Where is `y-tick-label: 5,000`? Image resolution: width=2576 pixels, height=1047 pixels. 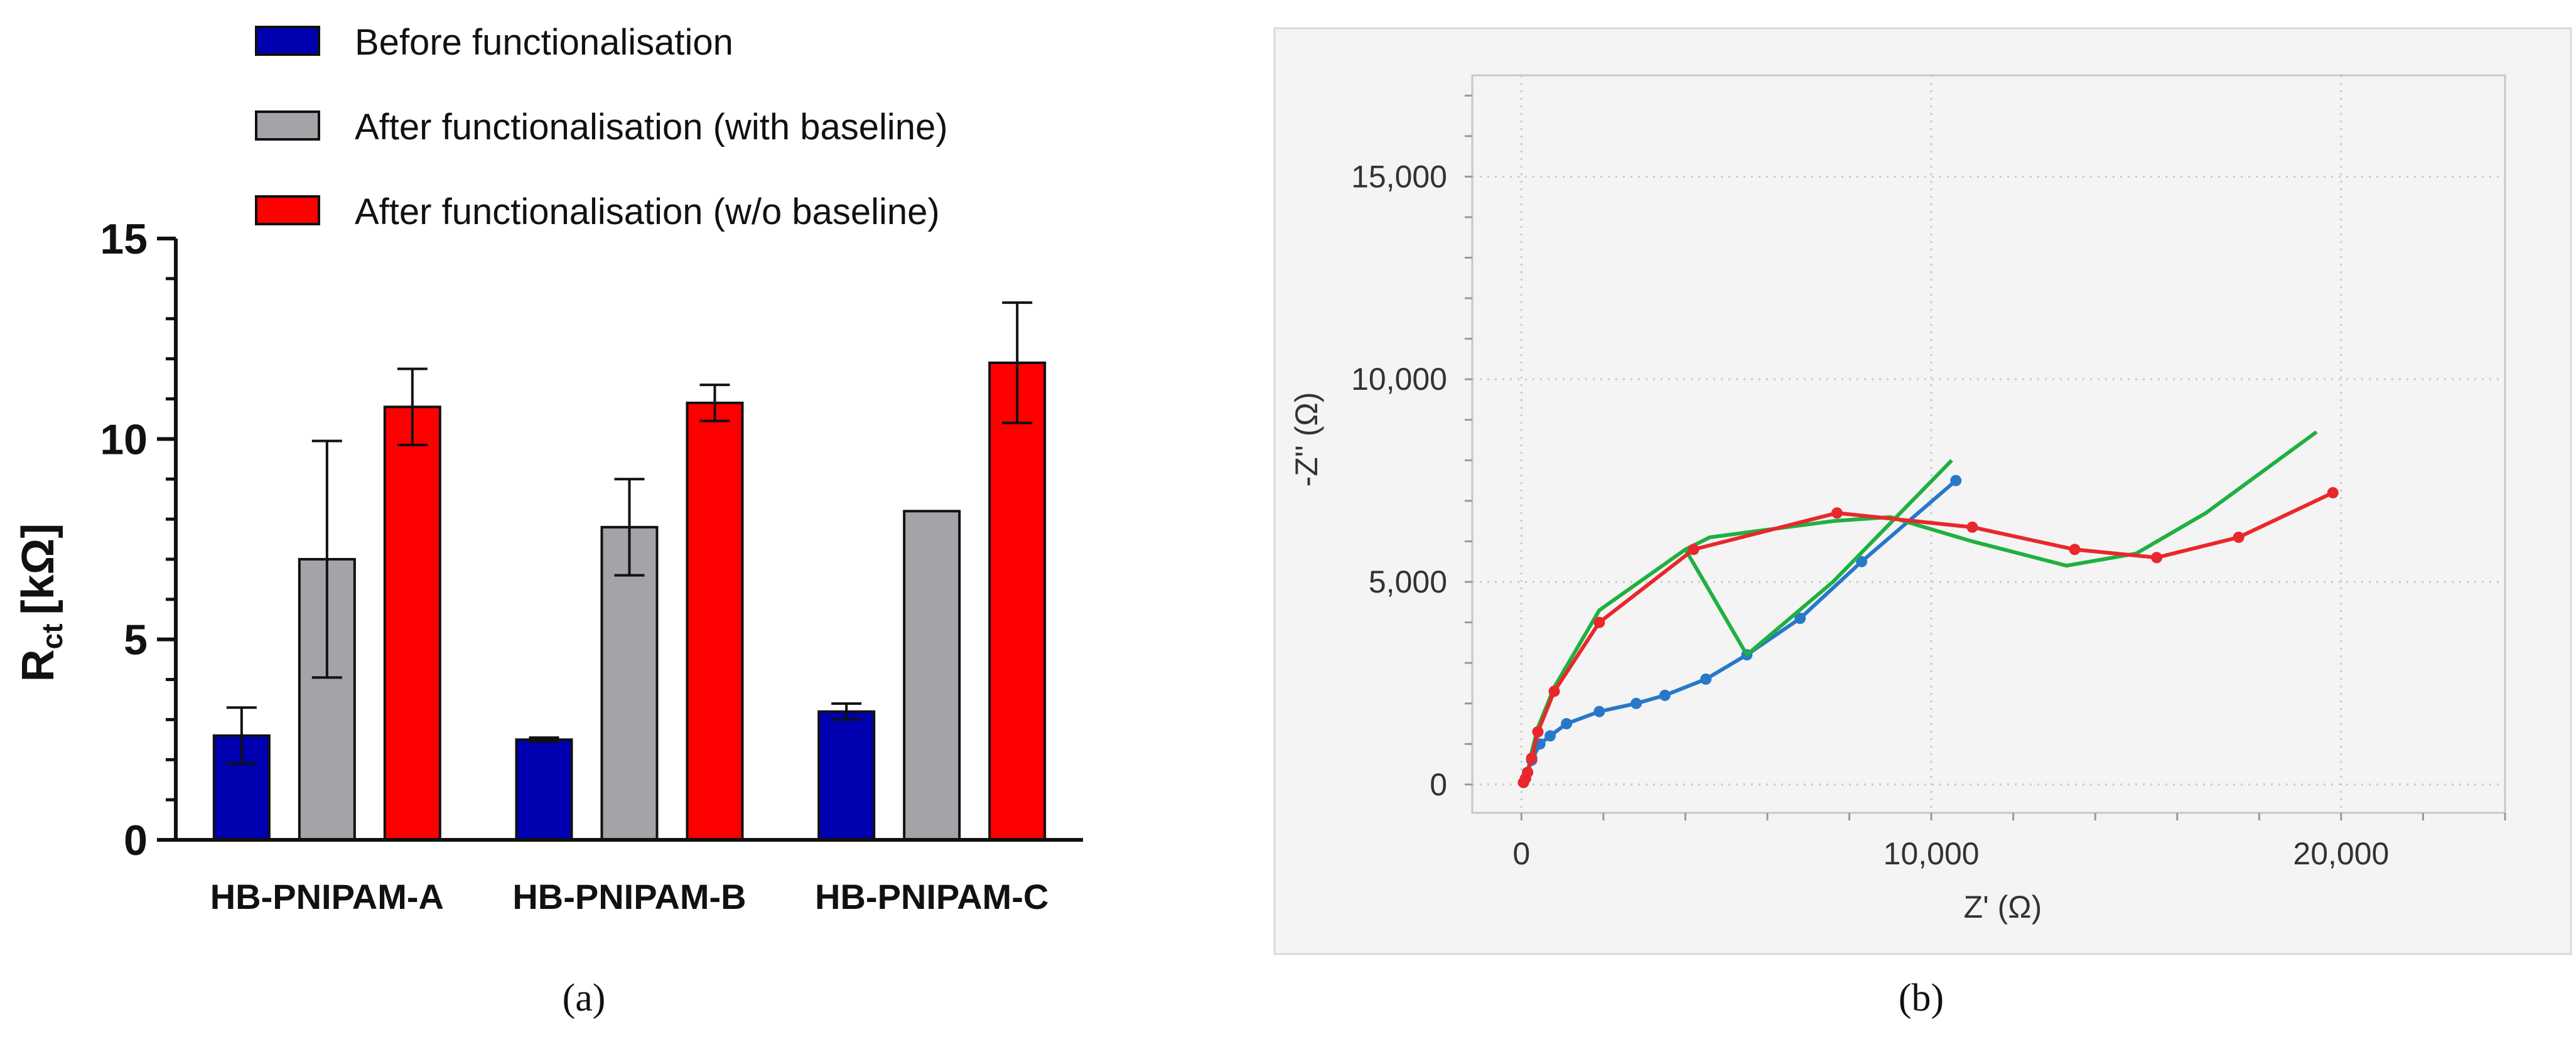 y-tick-label: 5,000 is located at coordinates (1408, 581).